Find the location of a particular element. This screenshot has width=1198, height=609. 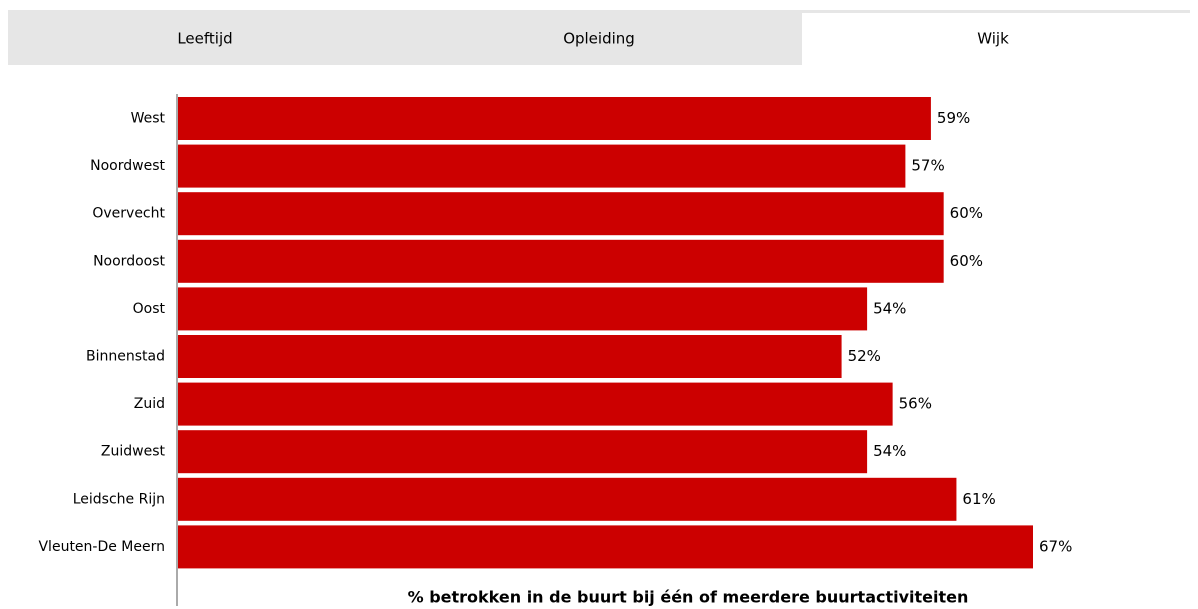

category-label: Noordwest is located at coordinates (127, 166).